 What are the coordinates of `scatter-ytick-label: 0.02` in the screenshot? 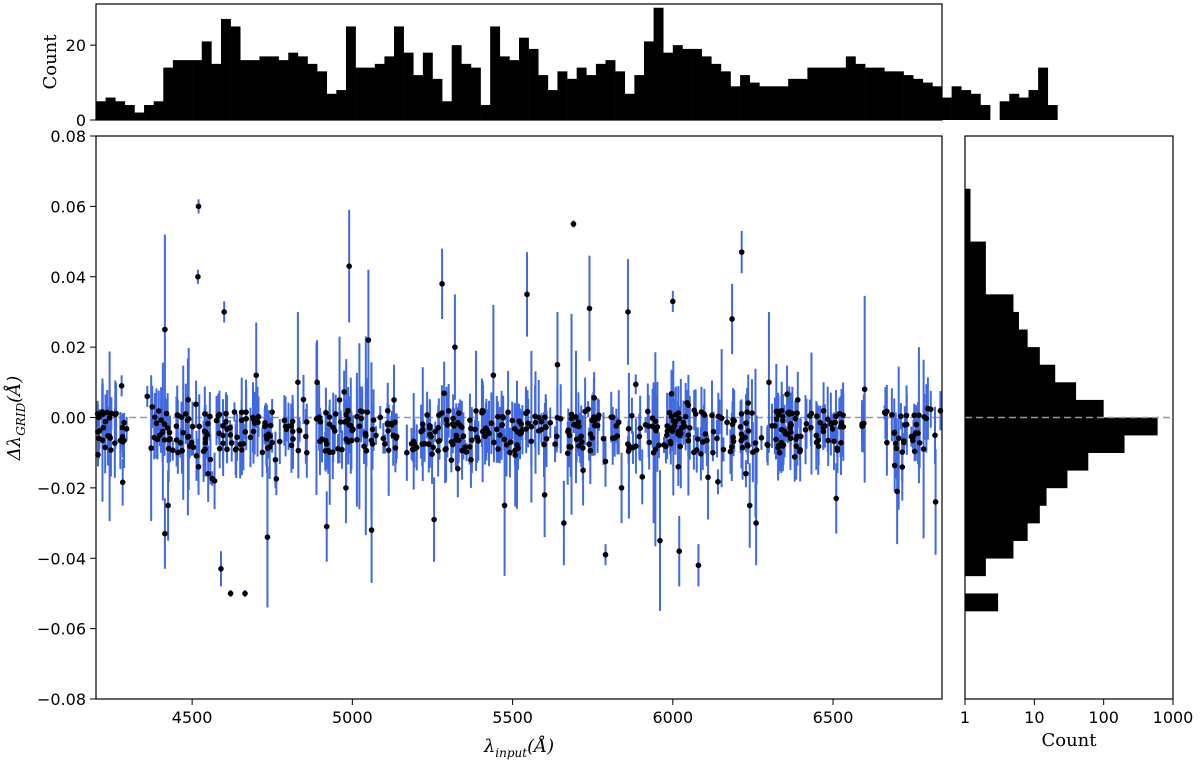 It's located at (68, 347).